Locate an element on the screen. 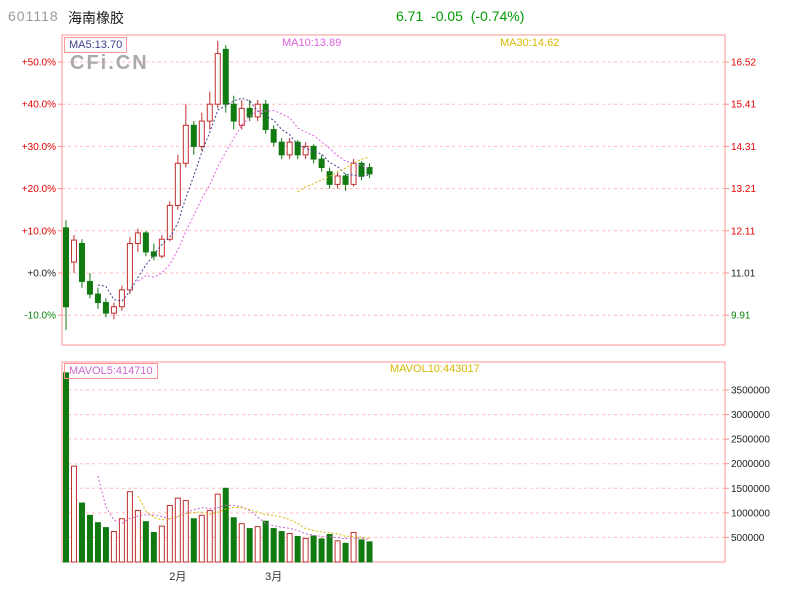 This screenshot has width=800, height=600. right-axis-label: 12.11 is located at coordinates (743, 231).